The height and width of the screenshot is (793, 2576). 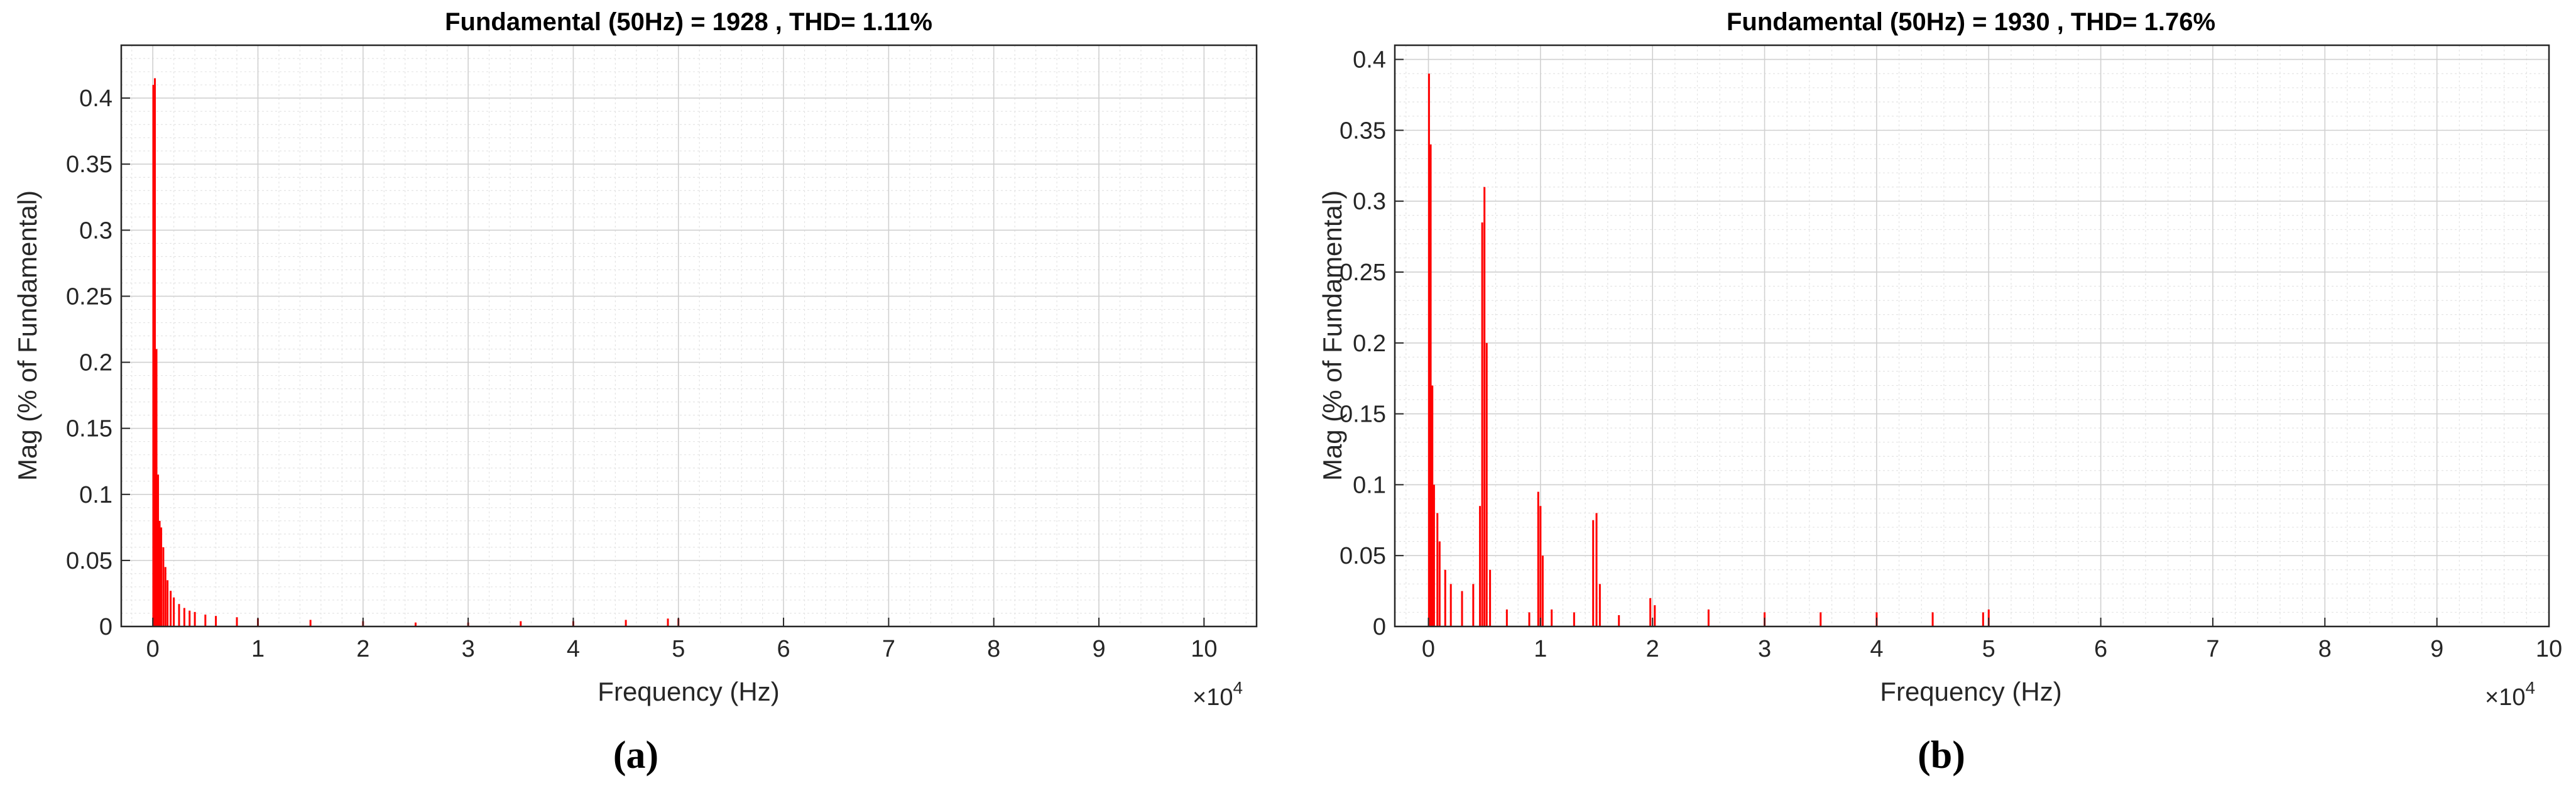 I want to click on panel-label: (a), so click(x=635, y=755).